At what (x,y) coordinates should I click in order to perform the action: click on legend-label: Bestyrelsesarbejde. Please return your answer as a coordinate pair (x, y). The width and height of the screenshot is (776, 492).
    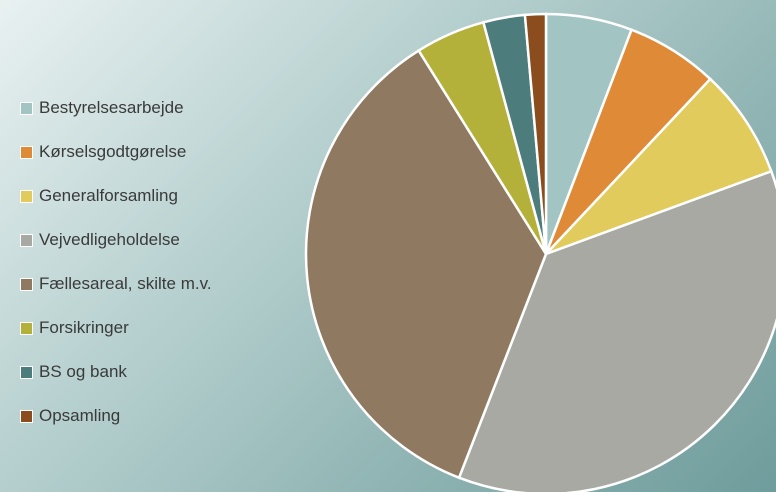
    Looking at the image, I should click on (111, 107).